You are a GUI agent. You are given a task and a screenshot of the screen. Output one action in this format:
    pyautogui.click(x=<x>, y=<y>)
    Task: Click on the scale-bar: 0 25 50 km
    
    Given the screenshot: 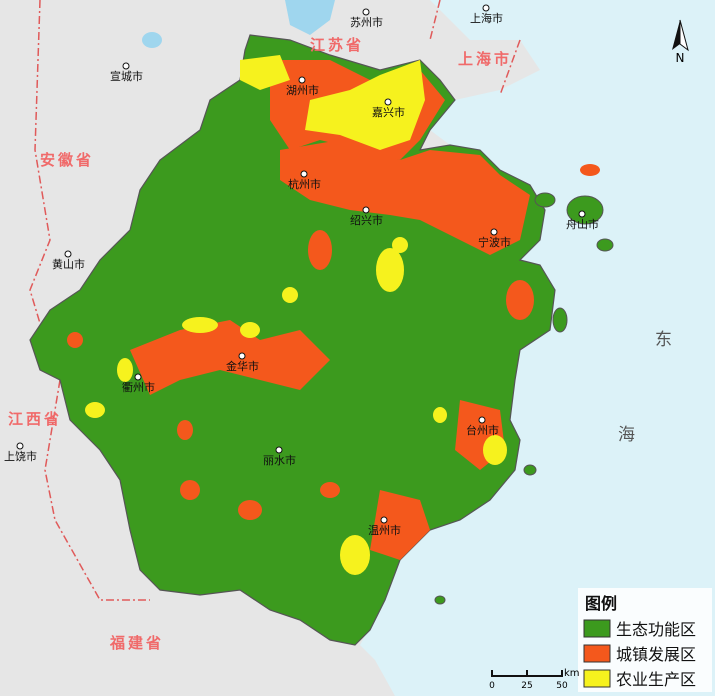 What is the action you would take?
    pyautogui.click(x=534, y=679)
    